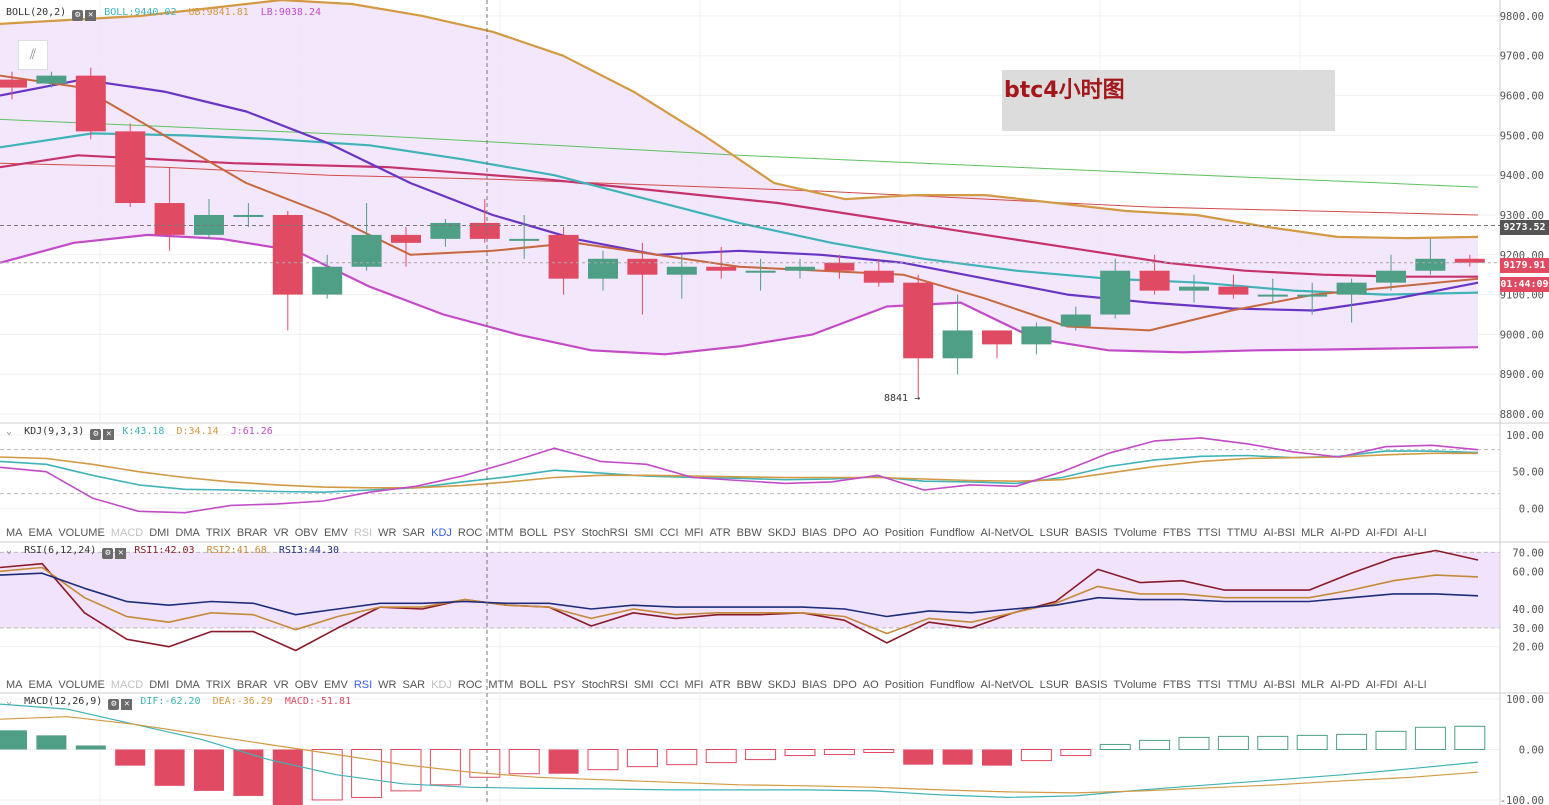  Describe the element at coordinates (750, 600) in the screenshot. I see `rsi-pane` at that location.